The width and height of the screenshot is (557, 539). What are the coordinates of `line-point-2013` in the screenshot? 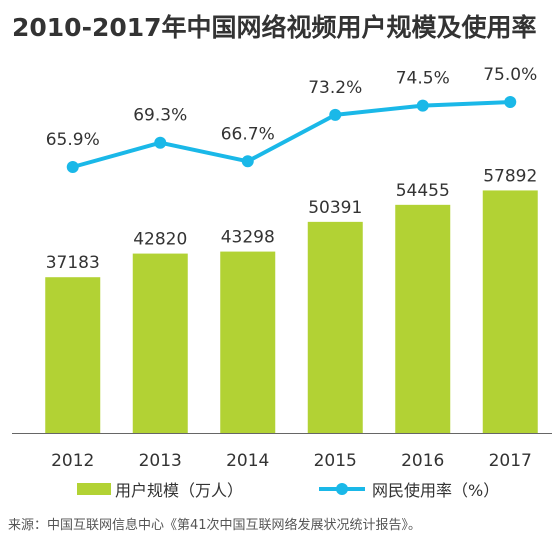 It's located at (160, 142).